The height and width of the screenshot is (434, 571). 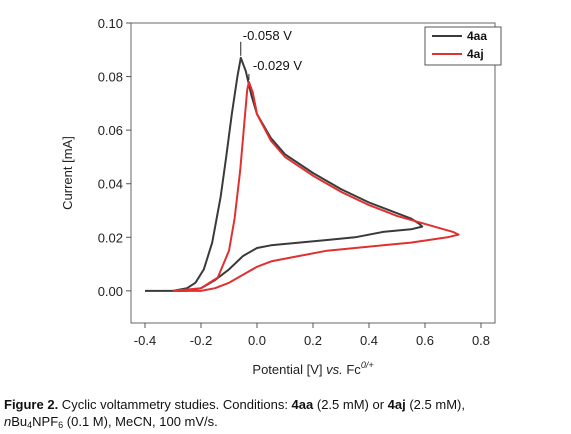 What do you see at coordinates (257, 340) in the screenshot?
I see `x-tick-label: 0.0` at bounding box center [257, 340].